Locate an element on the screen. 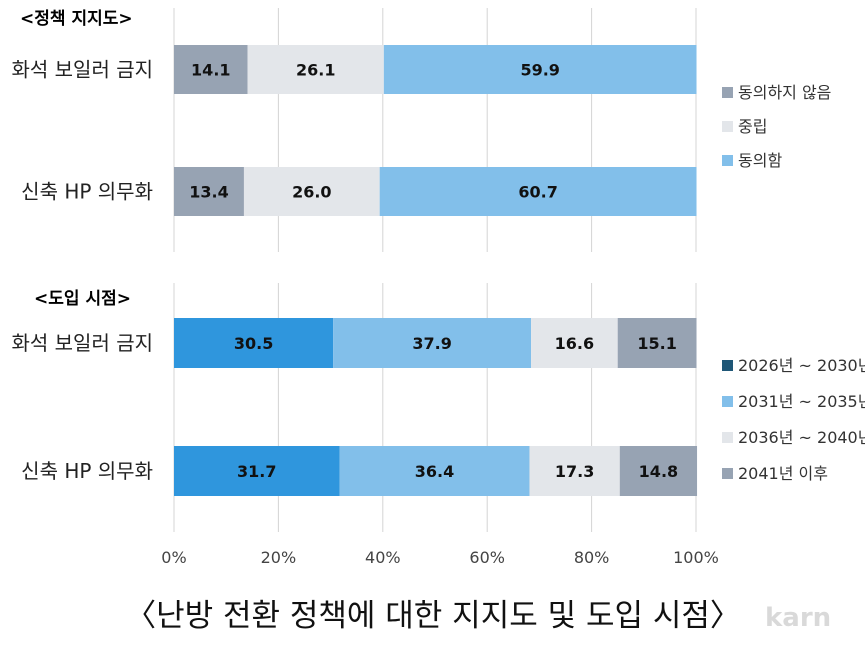  x-tick-label: 100% is located at coordinates (696, 557).